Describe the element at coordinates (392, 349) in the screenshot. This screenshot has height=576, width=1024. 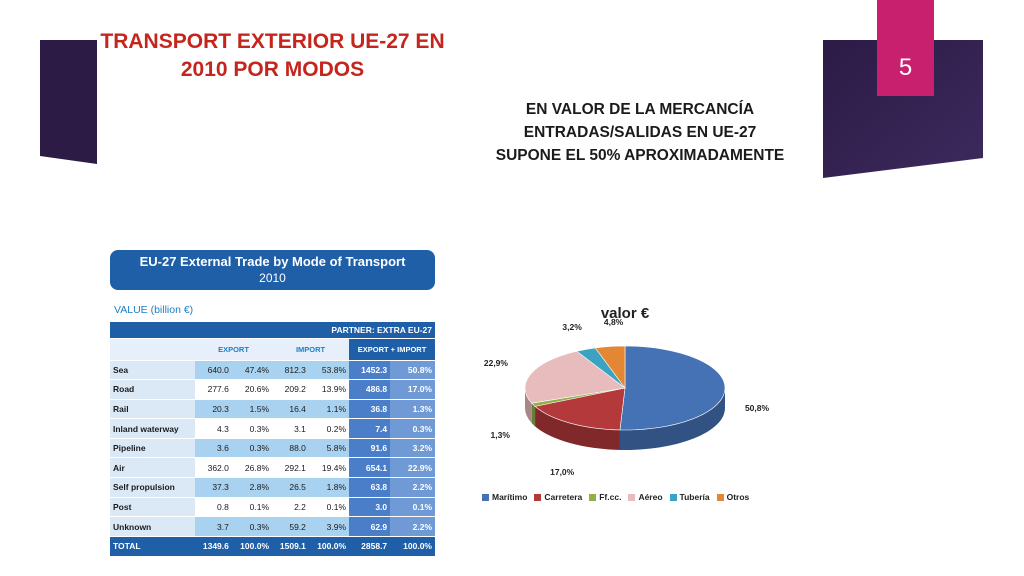
I see `table-header-total: EXPORT + IMPORT` at that location.